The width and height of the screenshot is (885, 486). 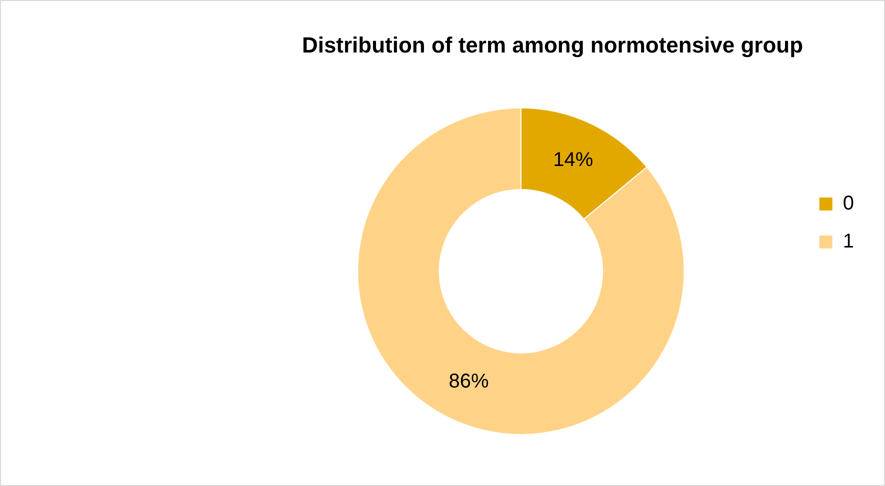 I want to click on chart-title: Distribution of term among normotensive group, so click(x=553, y=45).